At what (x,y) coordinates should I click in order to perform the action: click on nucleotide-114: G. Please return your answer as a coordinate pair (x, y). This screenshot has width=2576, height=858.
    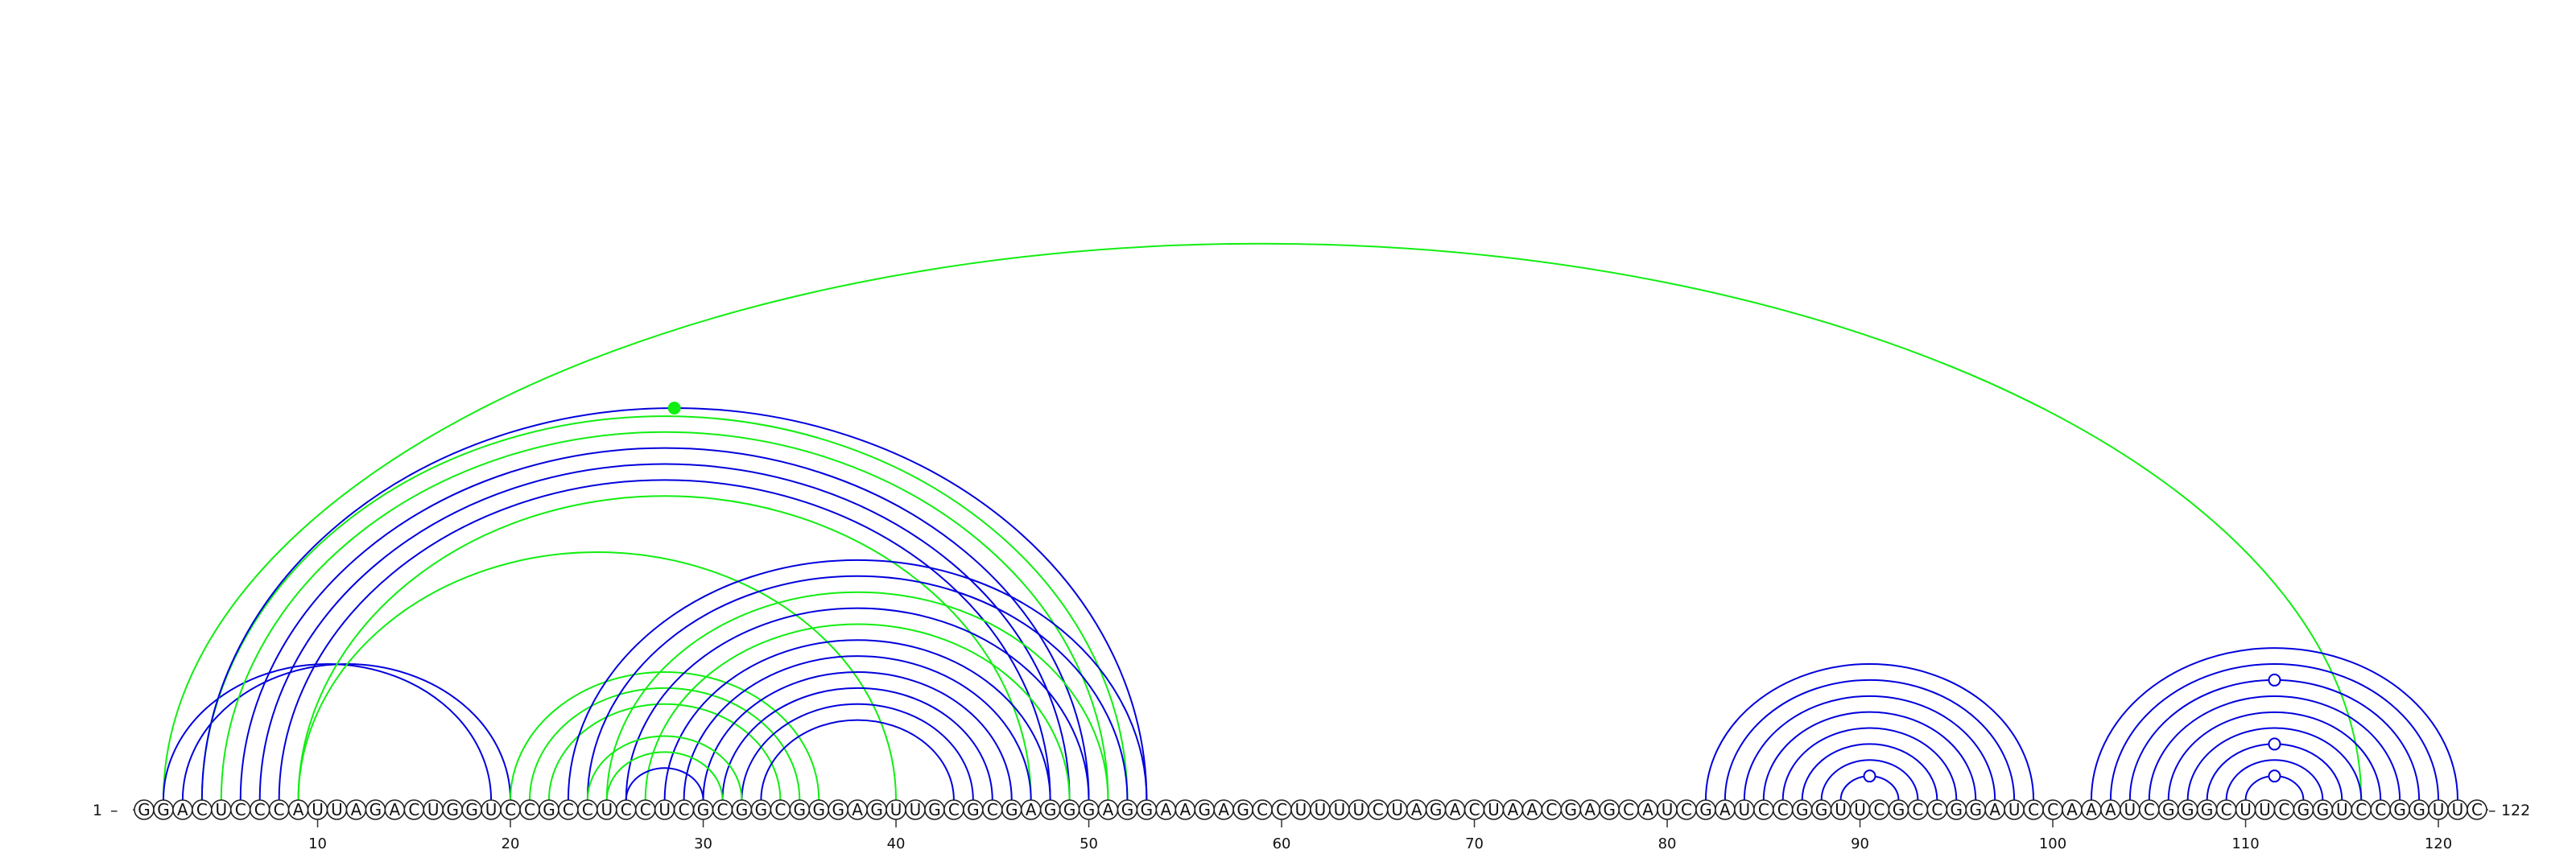
    Looking at the image, I should click on (2323, 809).